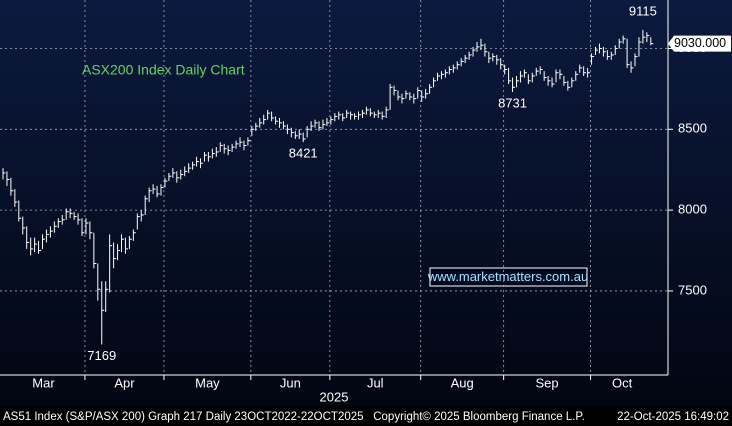 Image resolution: width=732 pixels, height=426 pixels. Describe the element at coordinates (334, 396) in the screenshot. I see `x-year-label: 2025` at that location.